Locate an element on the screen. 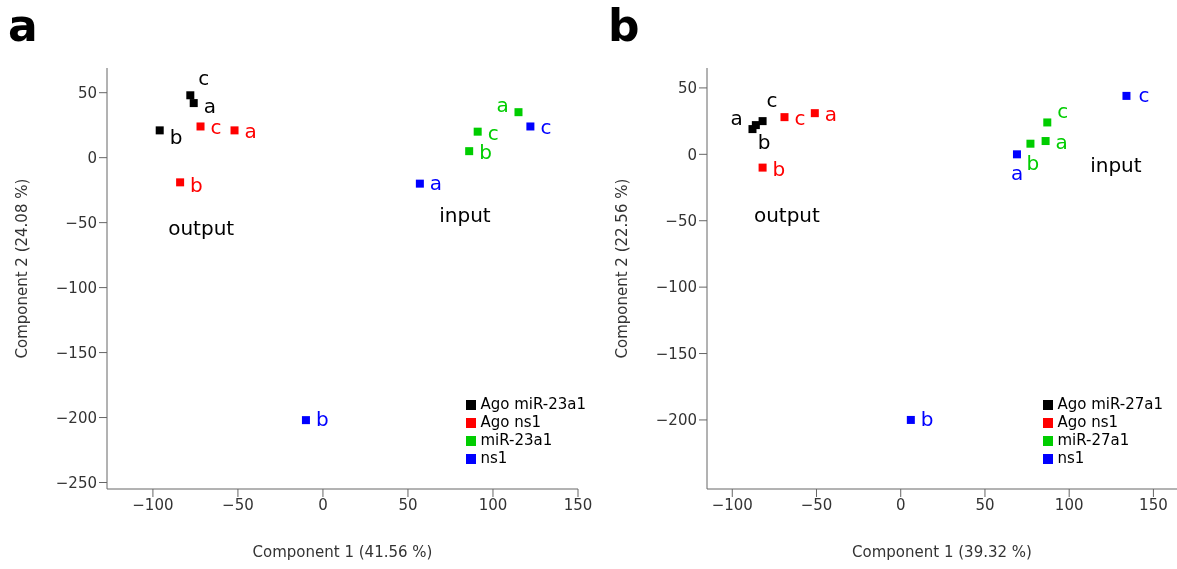  chart-title: b is located at coordinates (624, 25).